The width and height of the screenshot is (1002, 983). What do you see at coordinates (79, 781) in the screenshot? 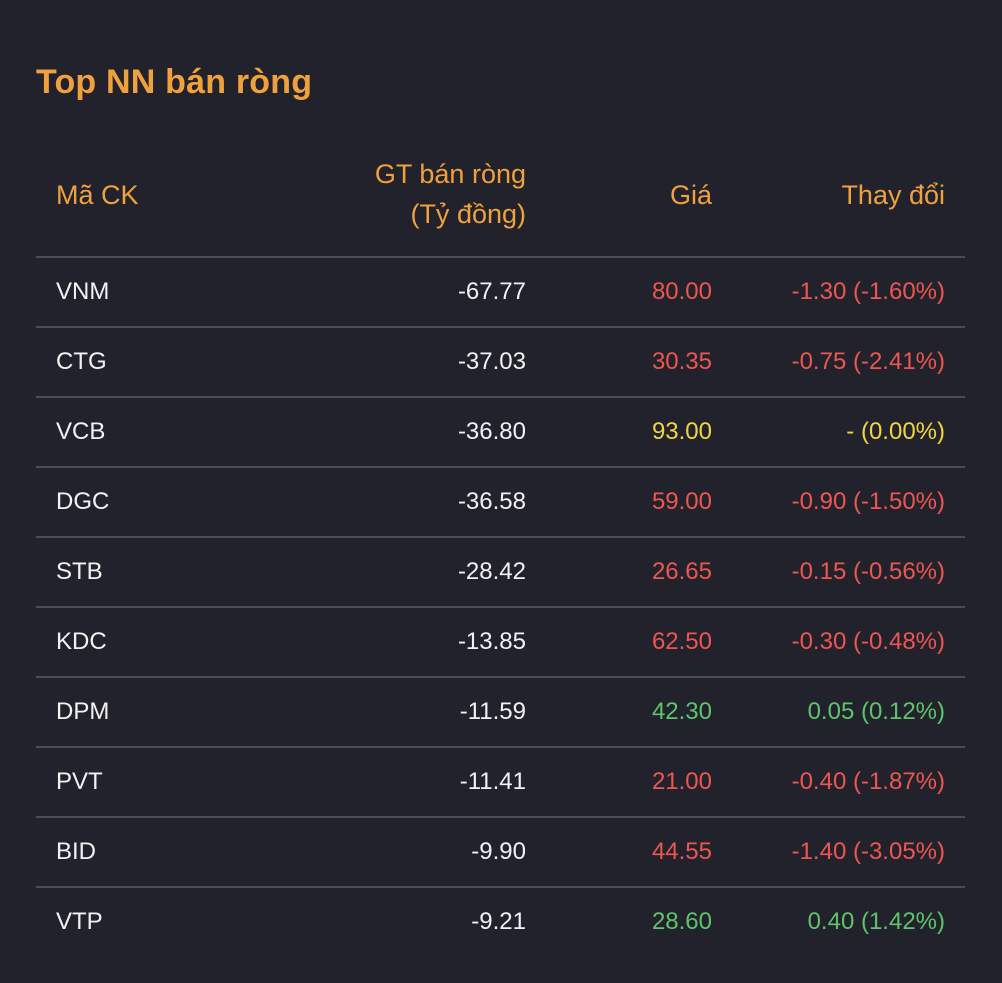
I see `stock-code: PVT` at bounding box center [79, 781].